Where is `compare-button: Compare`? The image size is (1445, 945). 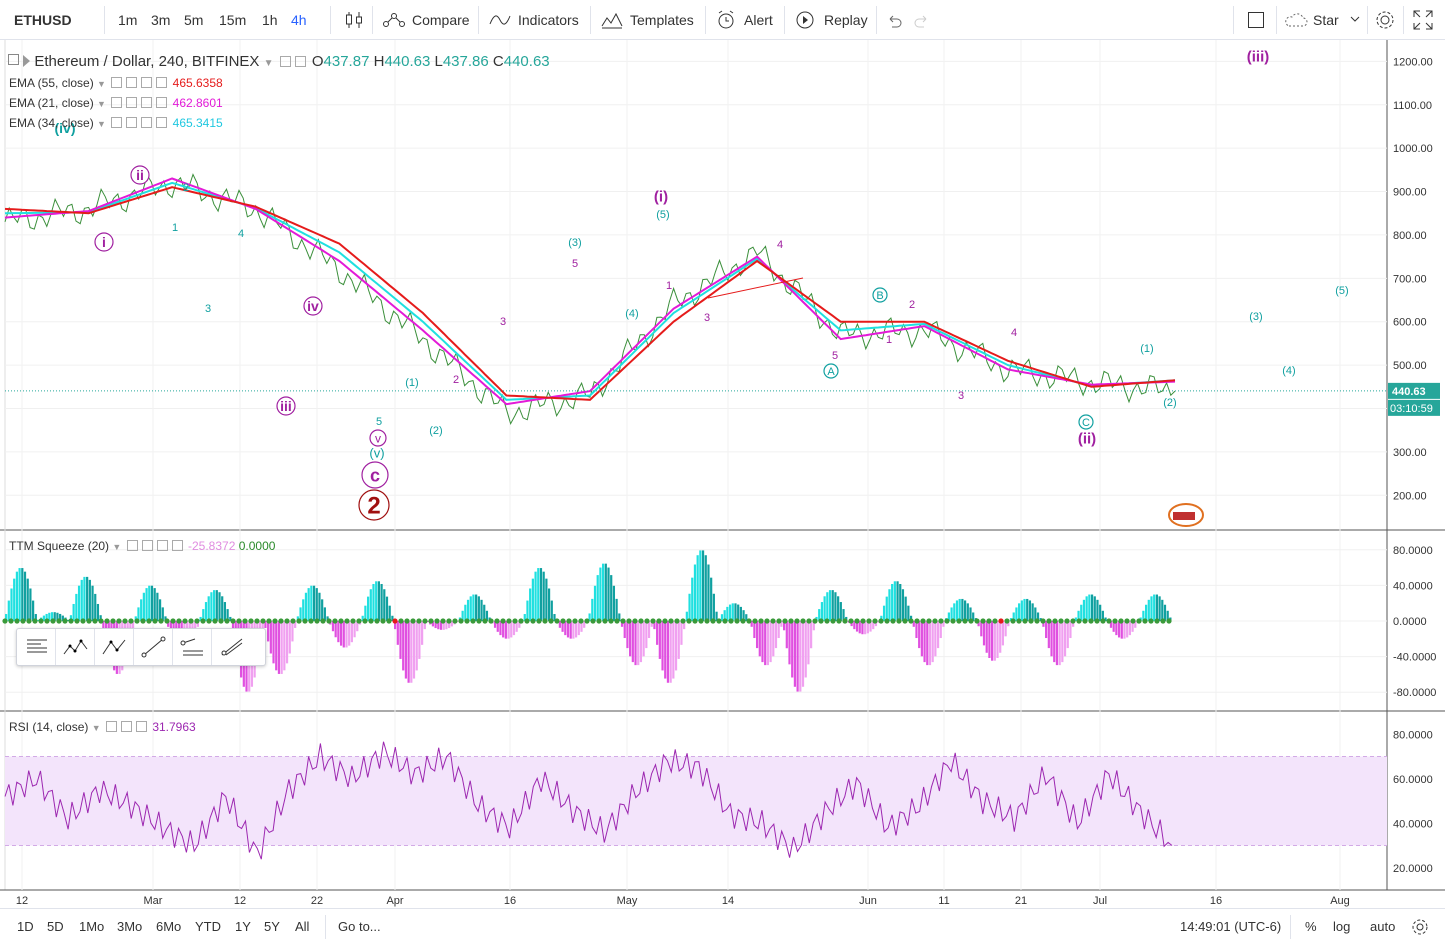 compare-button: Compare is located at coordinates (441, 20).